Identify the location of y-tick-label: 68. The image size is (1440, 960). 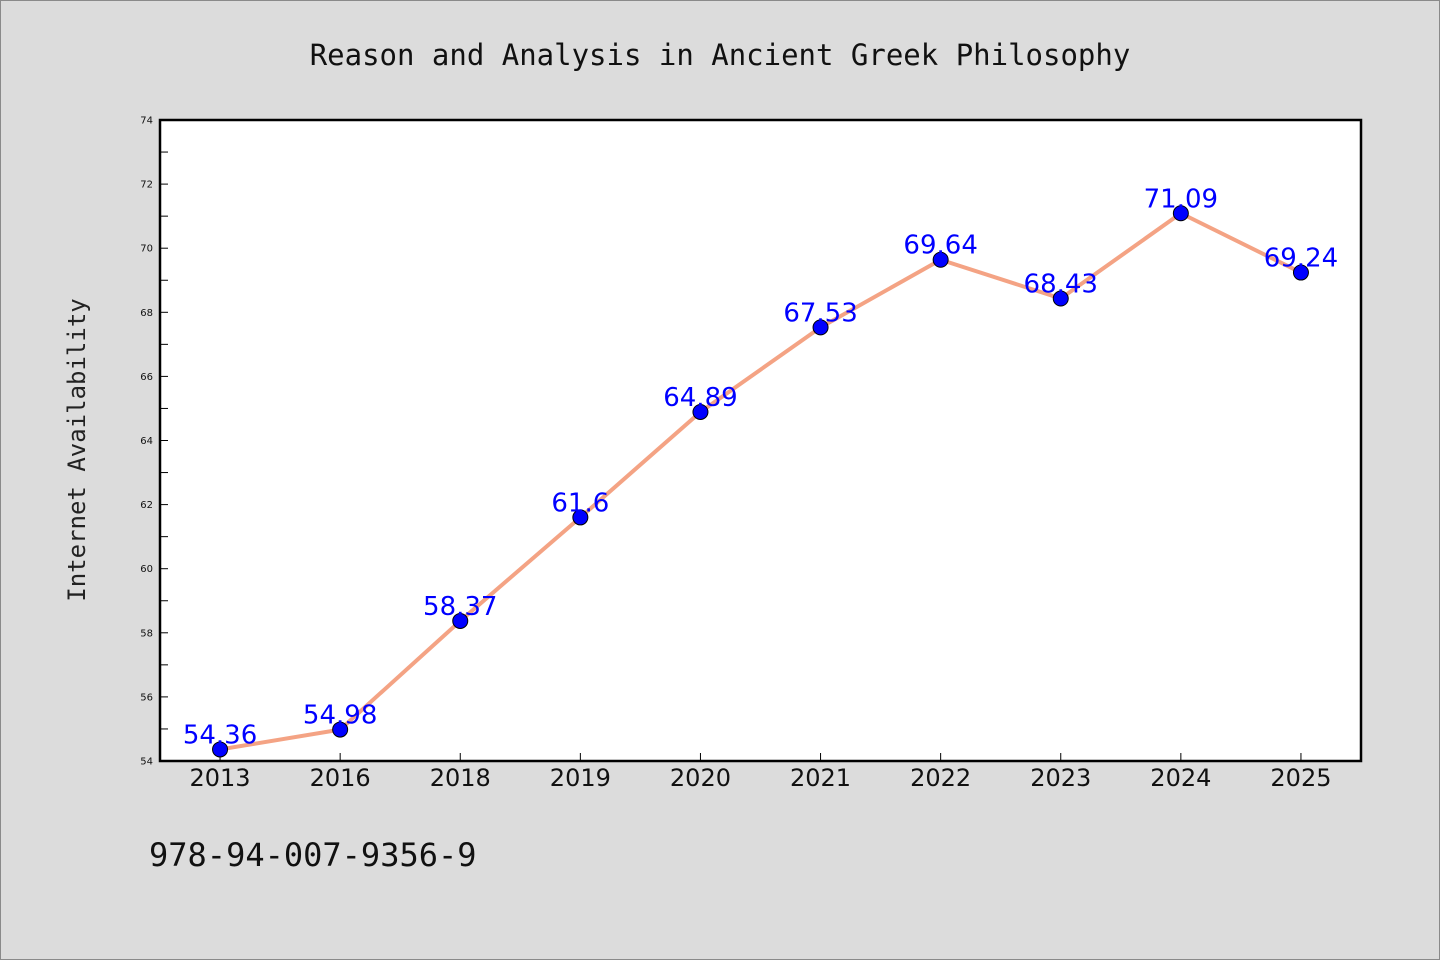
(146, 313).